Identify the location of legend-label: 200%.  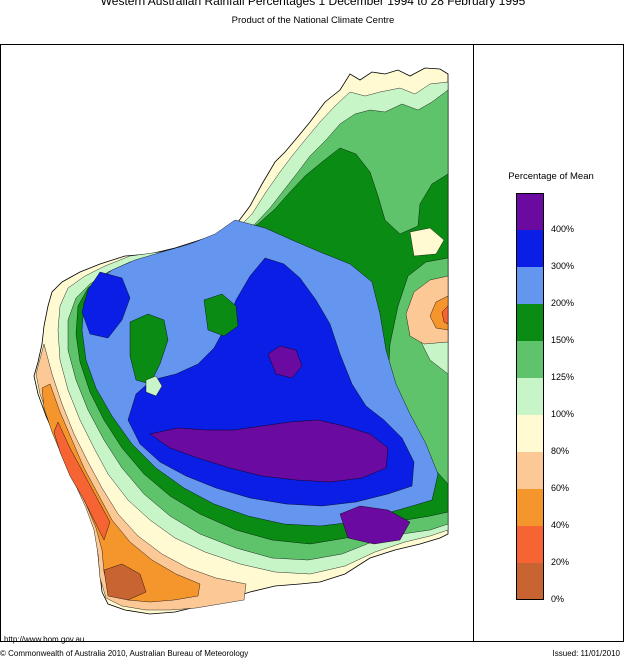
(563, 303).